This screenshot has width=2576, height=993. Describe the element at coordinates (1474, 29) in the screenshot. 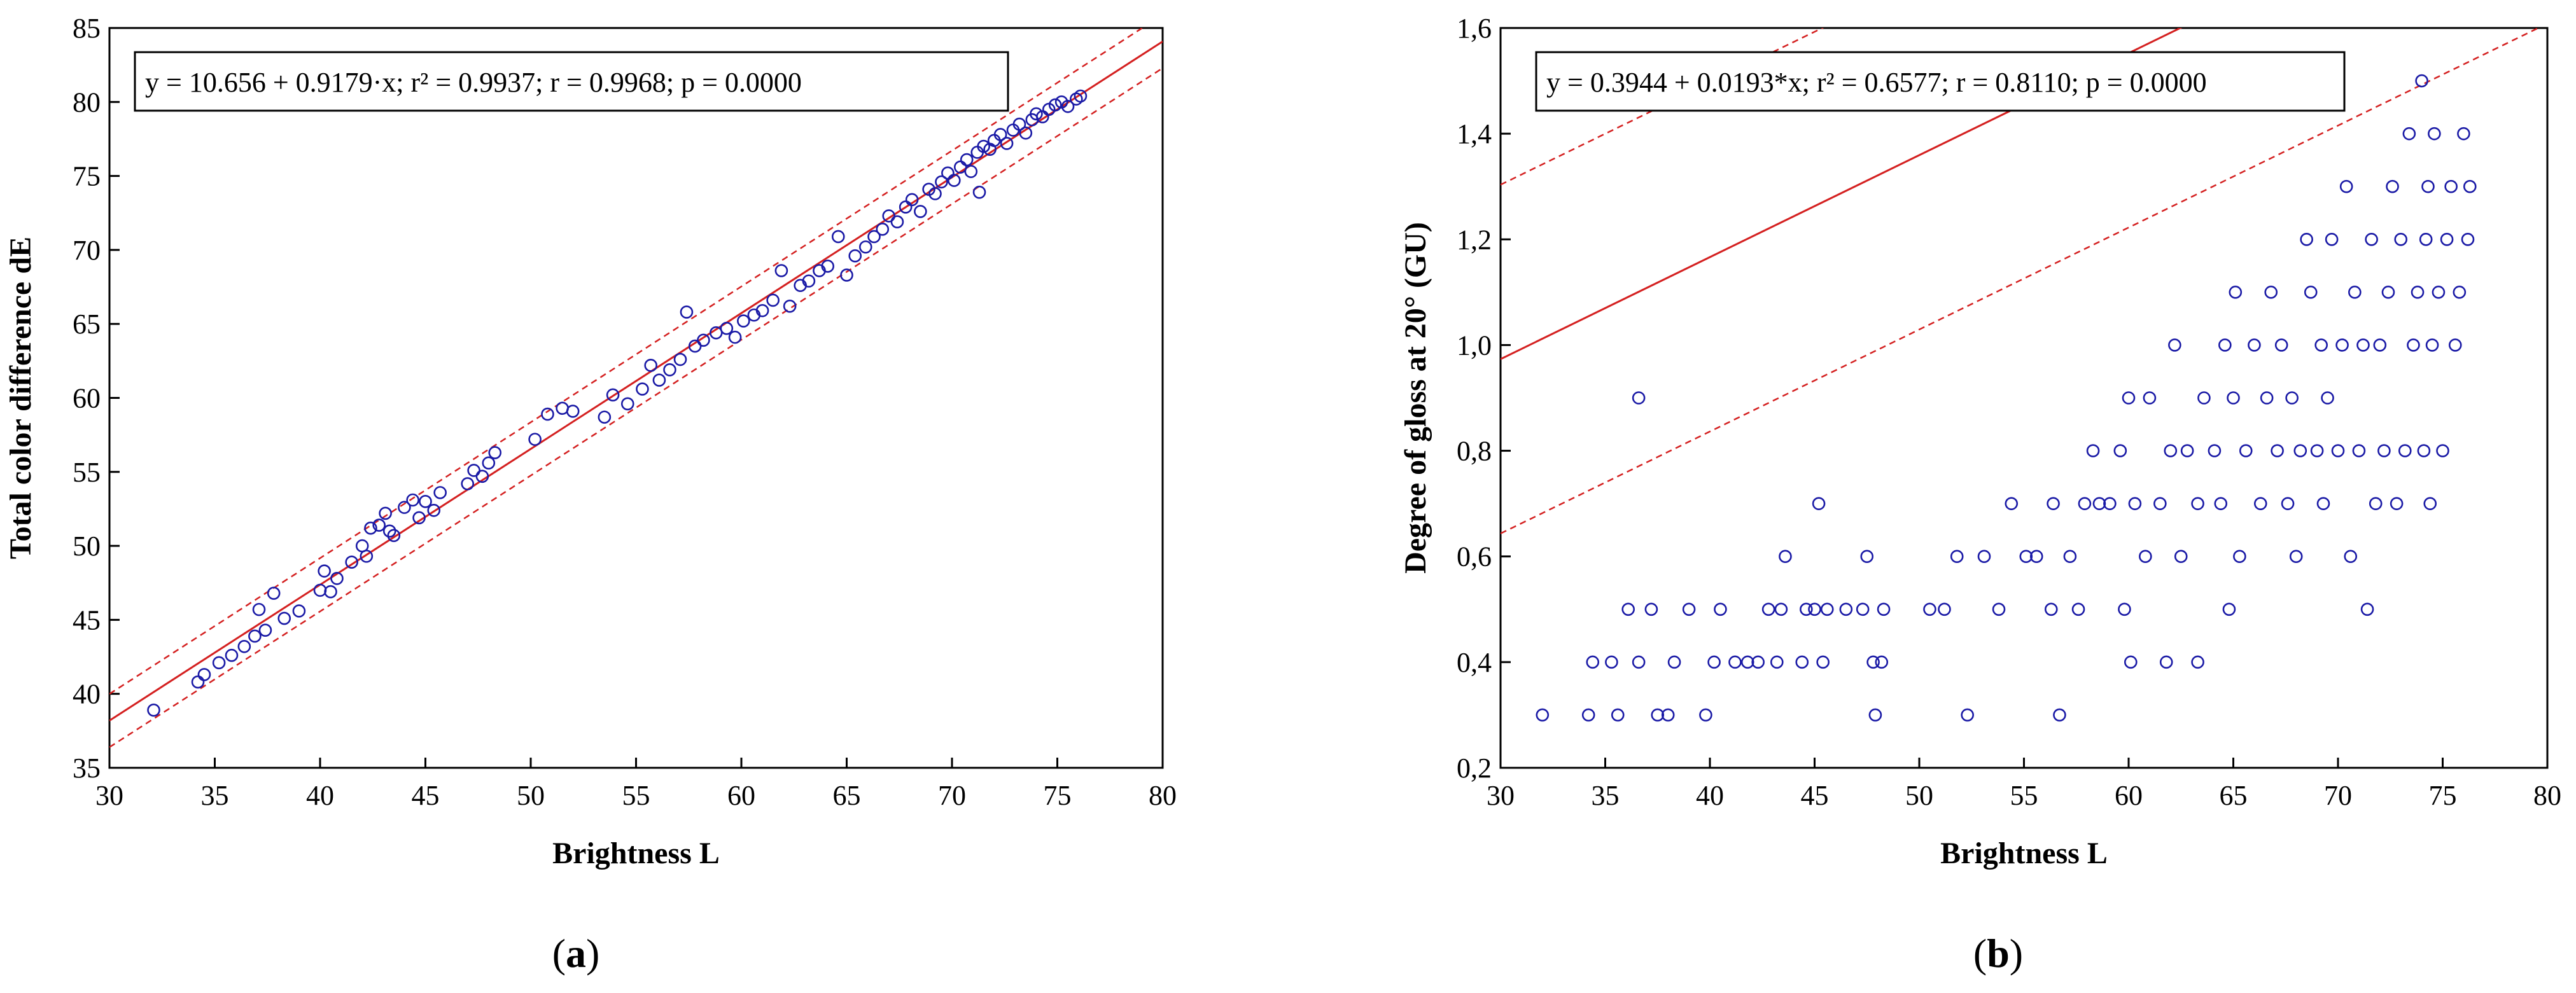

I see `y-tick-label: 1,6` at that location.